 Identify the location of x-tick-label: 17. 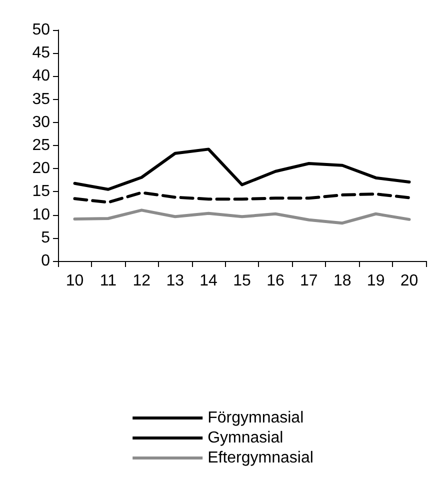
(309, 281).